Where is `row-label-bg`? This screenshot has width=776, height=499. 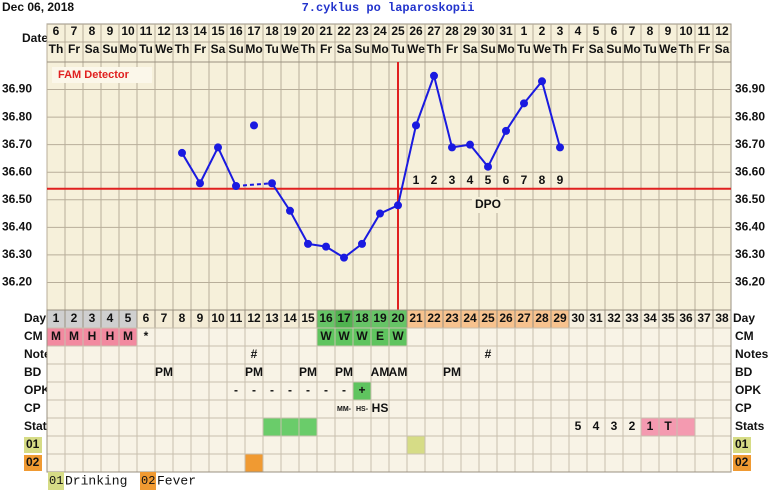
row-label-bg is located at coordinates (742, 445).